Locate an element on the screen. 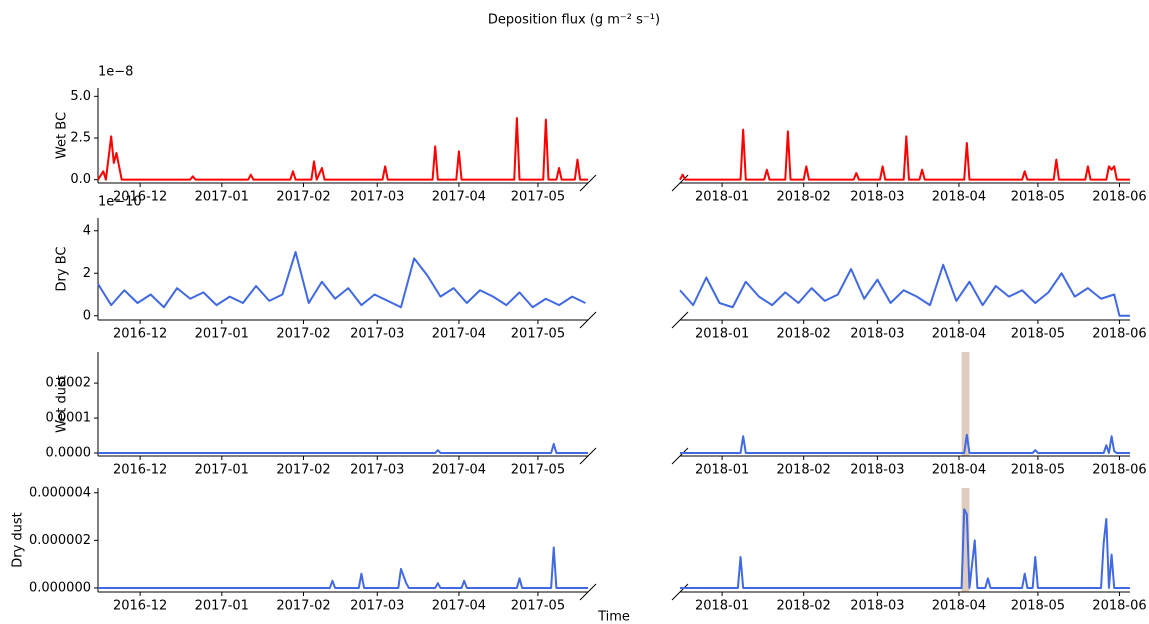 This screenshot has width=1149, height=624. y-tick-label: 0.0001 is located at coordinates (69, 418).